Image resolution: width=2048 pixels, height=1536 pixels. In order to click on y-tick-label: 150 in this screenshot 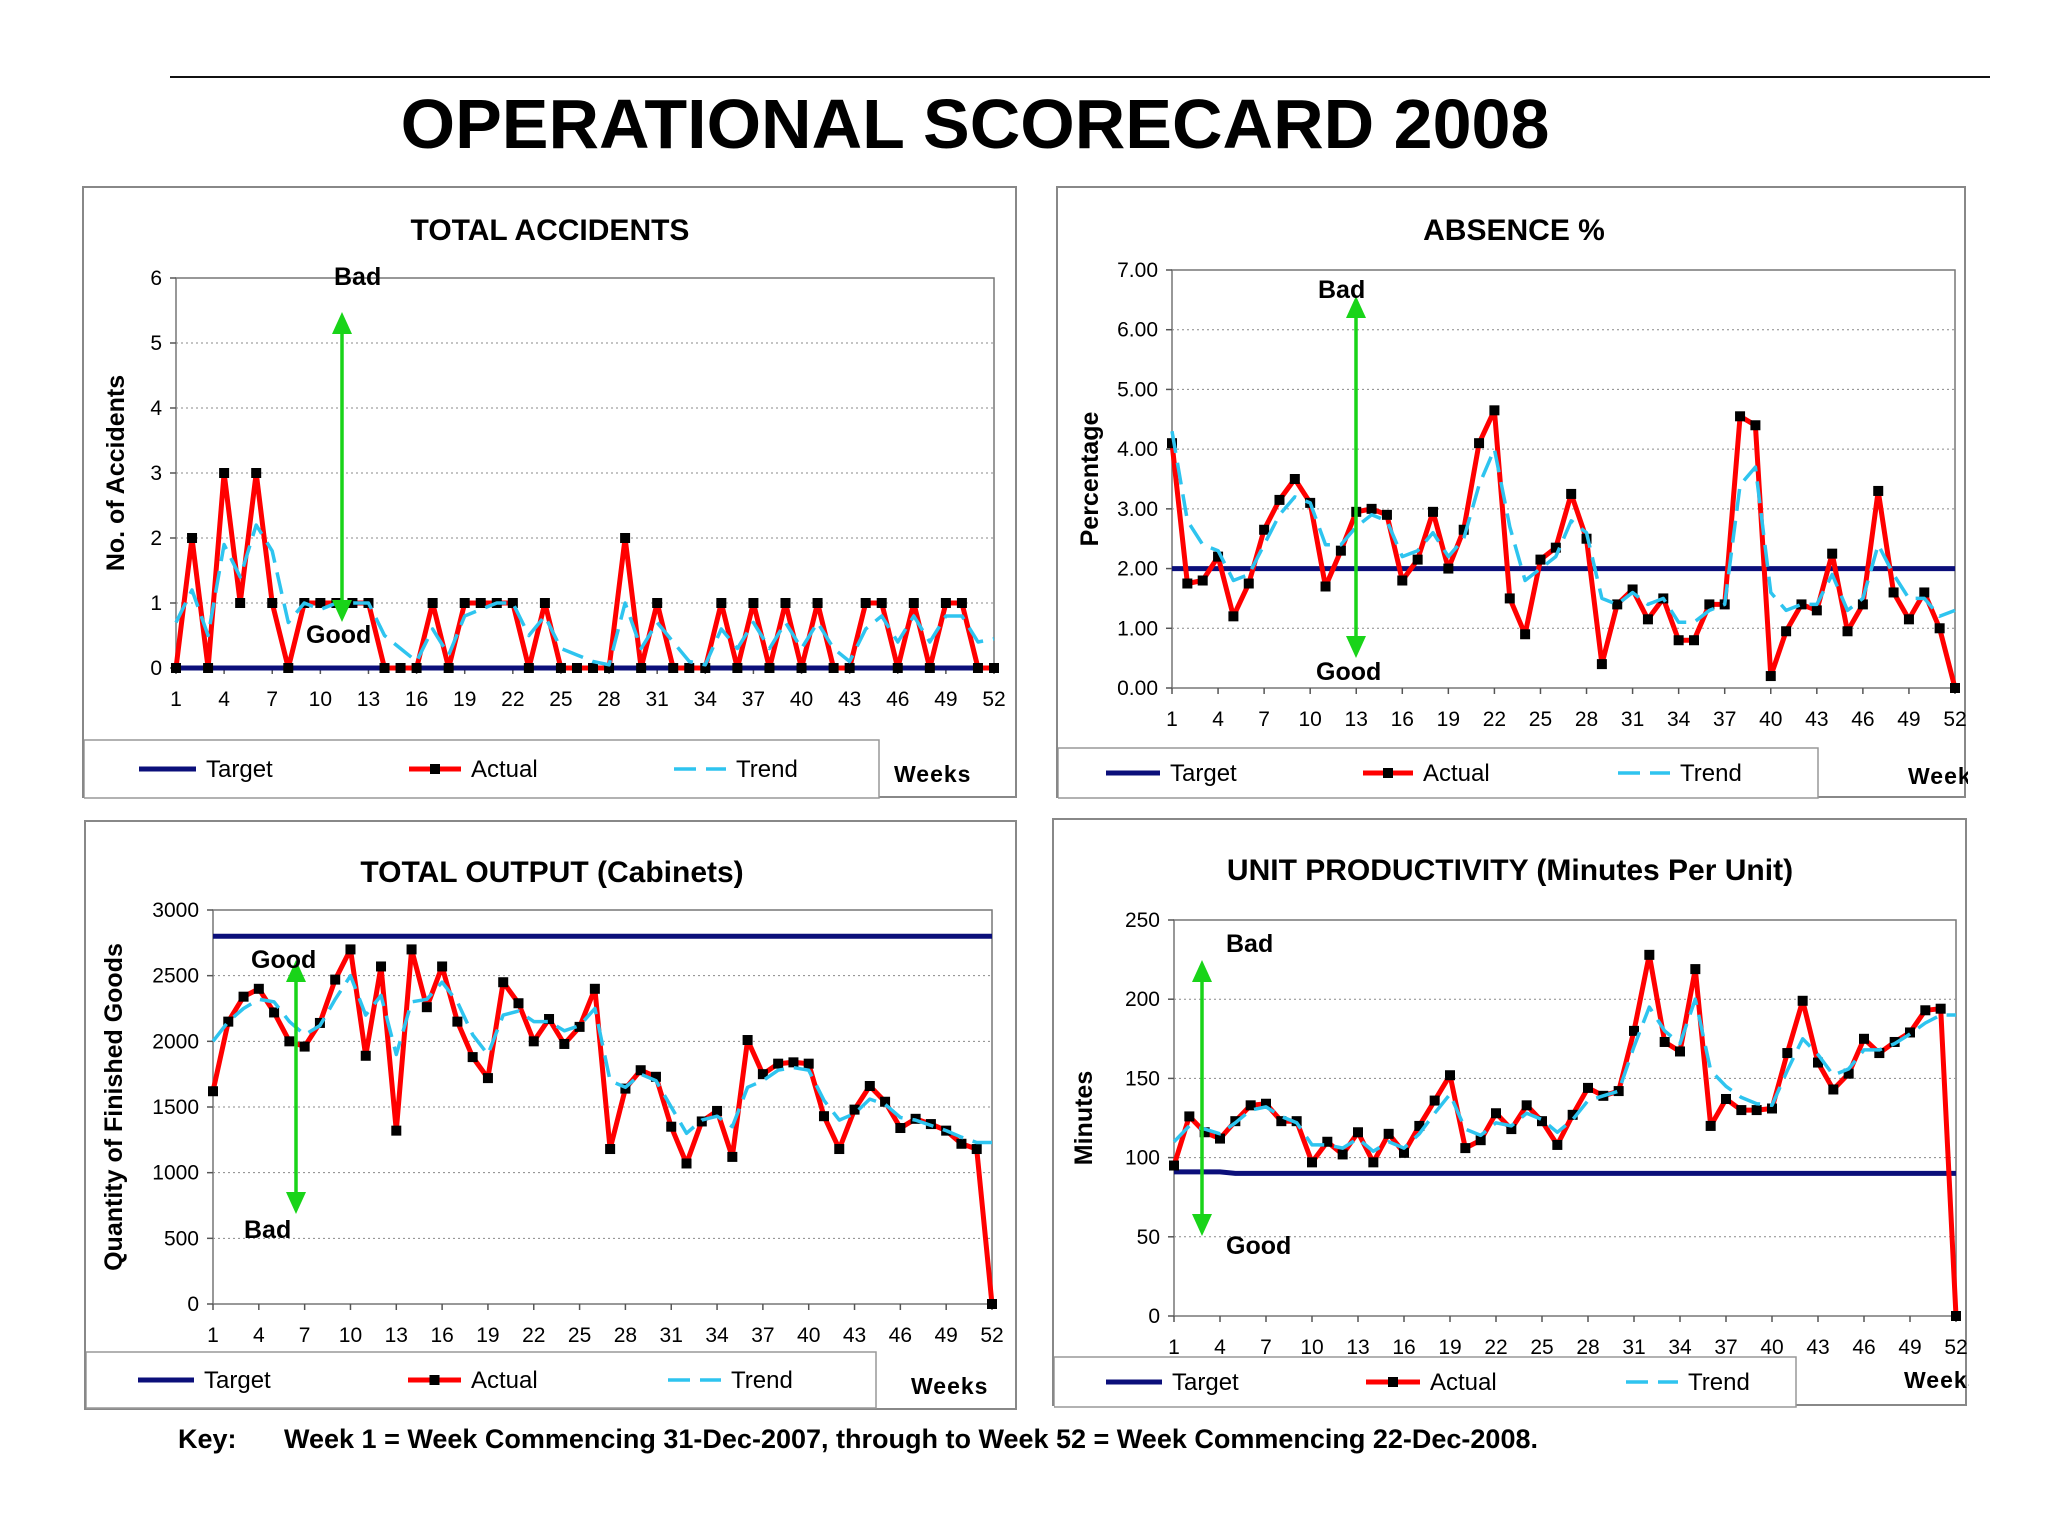, I will do `click(1142, 1078)`.